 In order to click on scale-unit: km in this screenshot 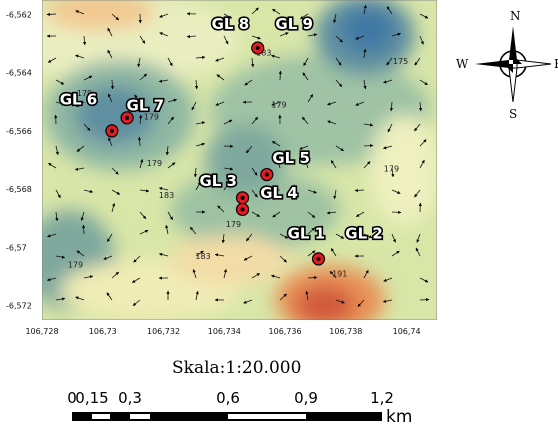, I will do `click(399, 417)`.